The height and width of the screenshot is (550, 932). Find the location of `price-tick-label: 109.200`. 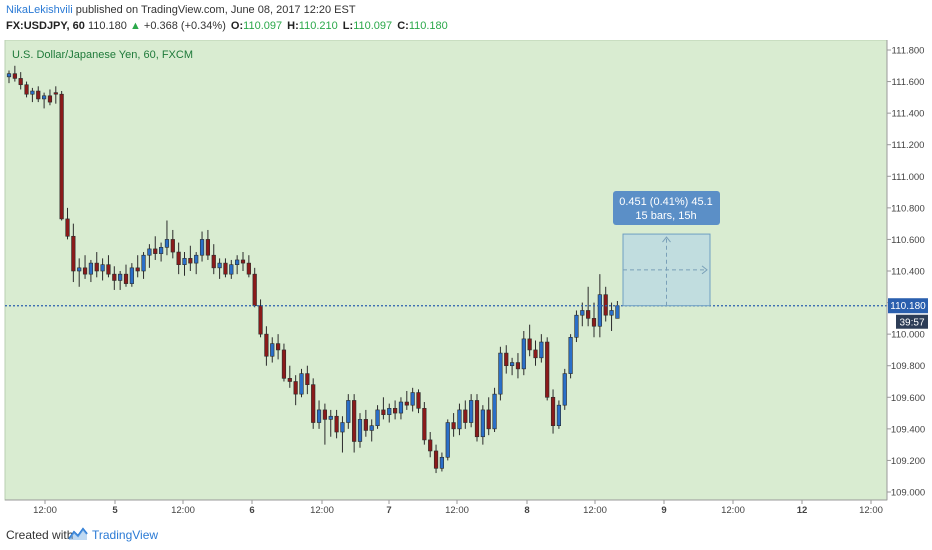

price-tick-label: 109.200 is located at coordinates (908, 461).